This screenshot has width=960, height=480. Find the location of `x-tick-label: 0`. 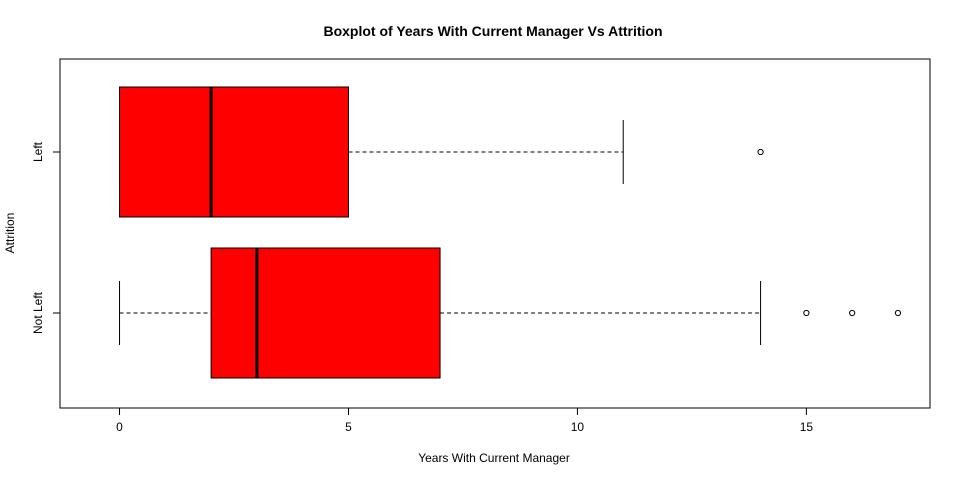

x-tick-label: 0 is located at coordinates (119, 427).